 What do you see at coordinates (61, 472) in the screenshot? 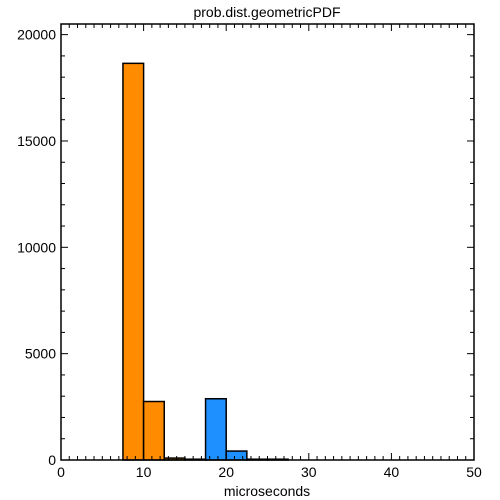
I see `x-tick-label: 0` at bounding box center [61, 472].